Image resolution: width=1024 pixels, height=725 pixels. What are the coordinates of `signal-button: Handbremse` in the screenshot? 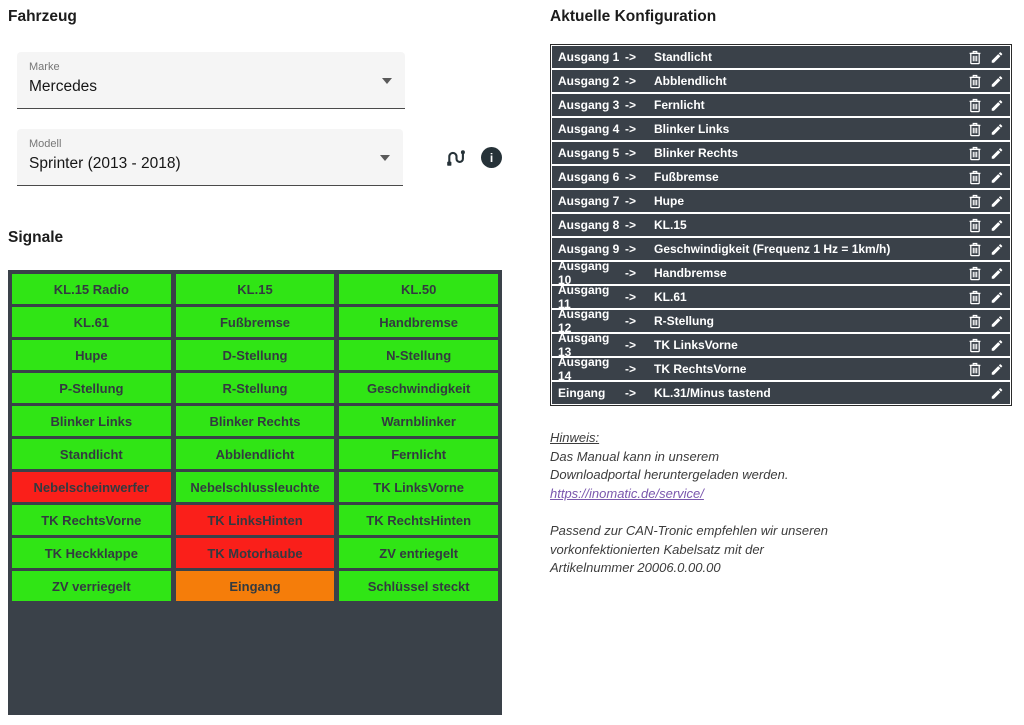 It's located at (418, 322).